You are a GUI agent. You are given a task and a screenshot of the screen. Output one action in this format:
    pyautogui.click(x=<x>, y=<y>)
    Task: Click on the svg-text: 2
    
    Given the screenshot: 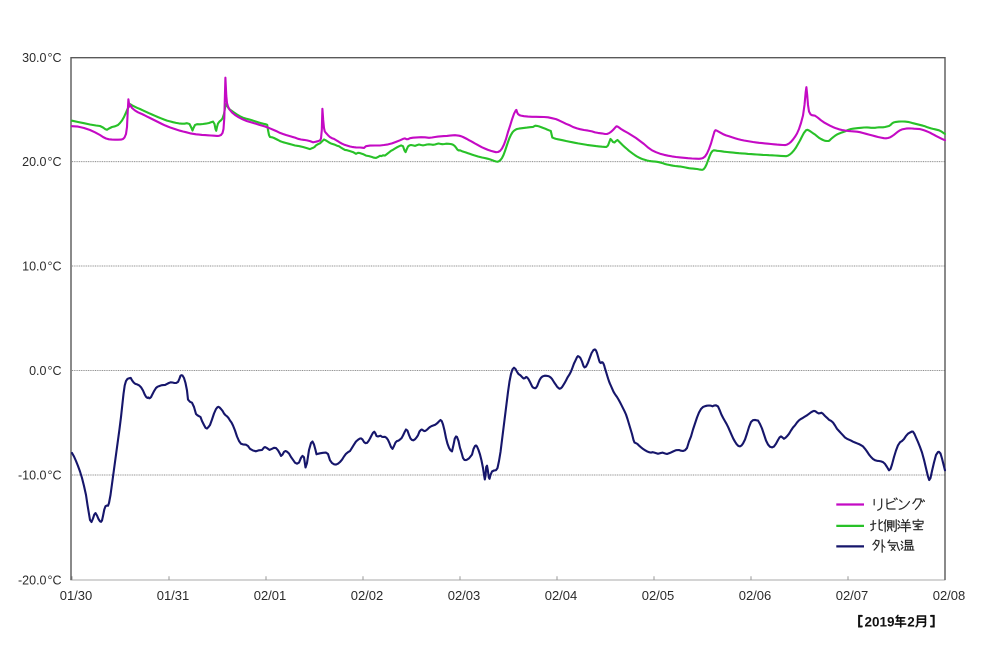 What is the action you would take?
    pyautogui.click(x=911, y=622)
    